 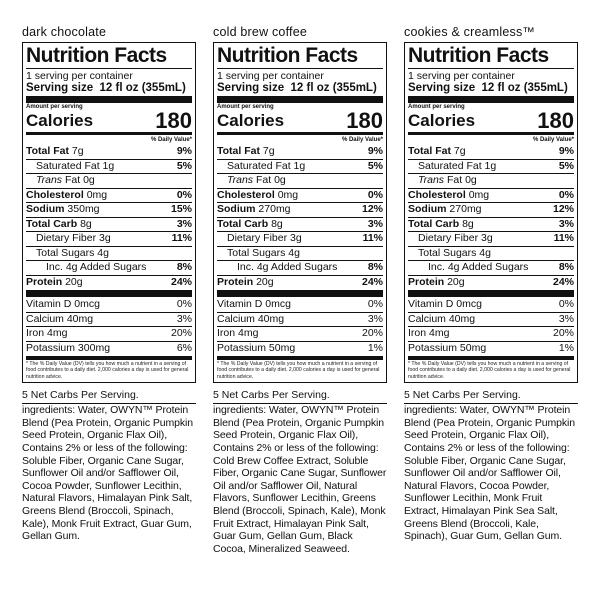 I want to click on nutrient-amount: 0mg, so click(x=288, y=194).